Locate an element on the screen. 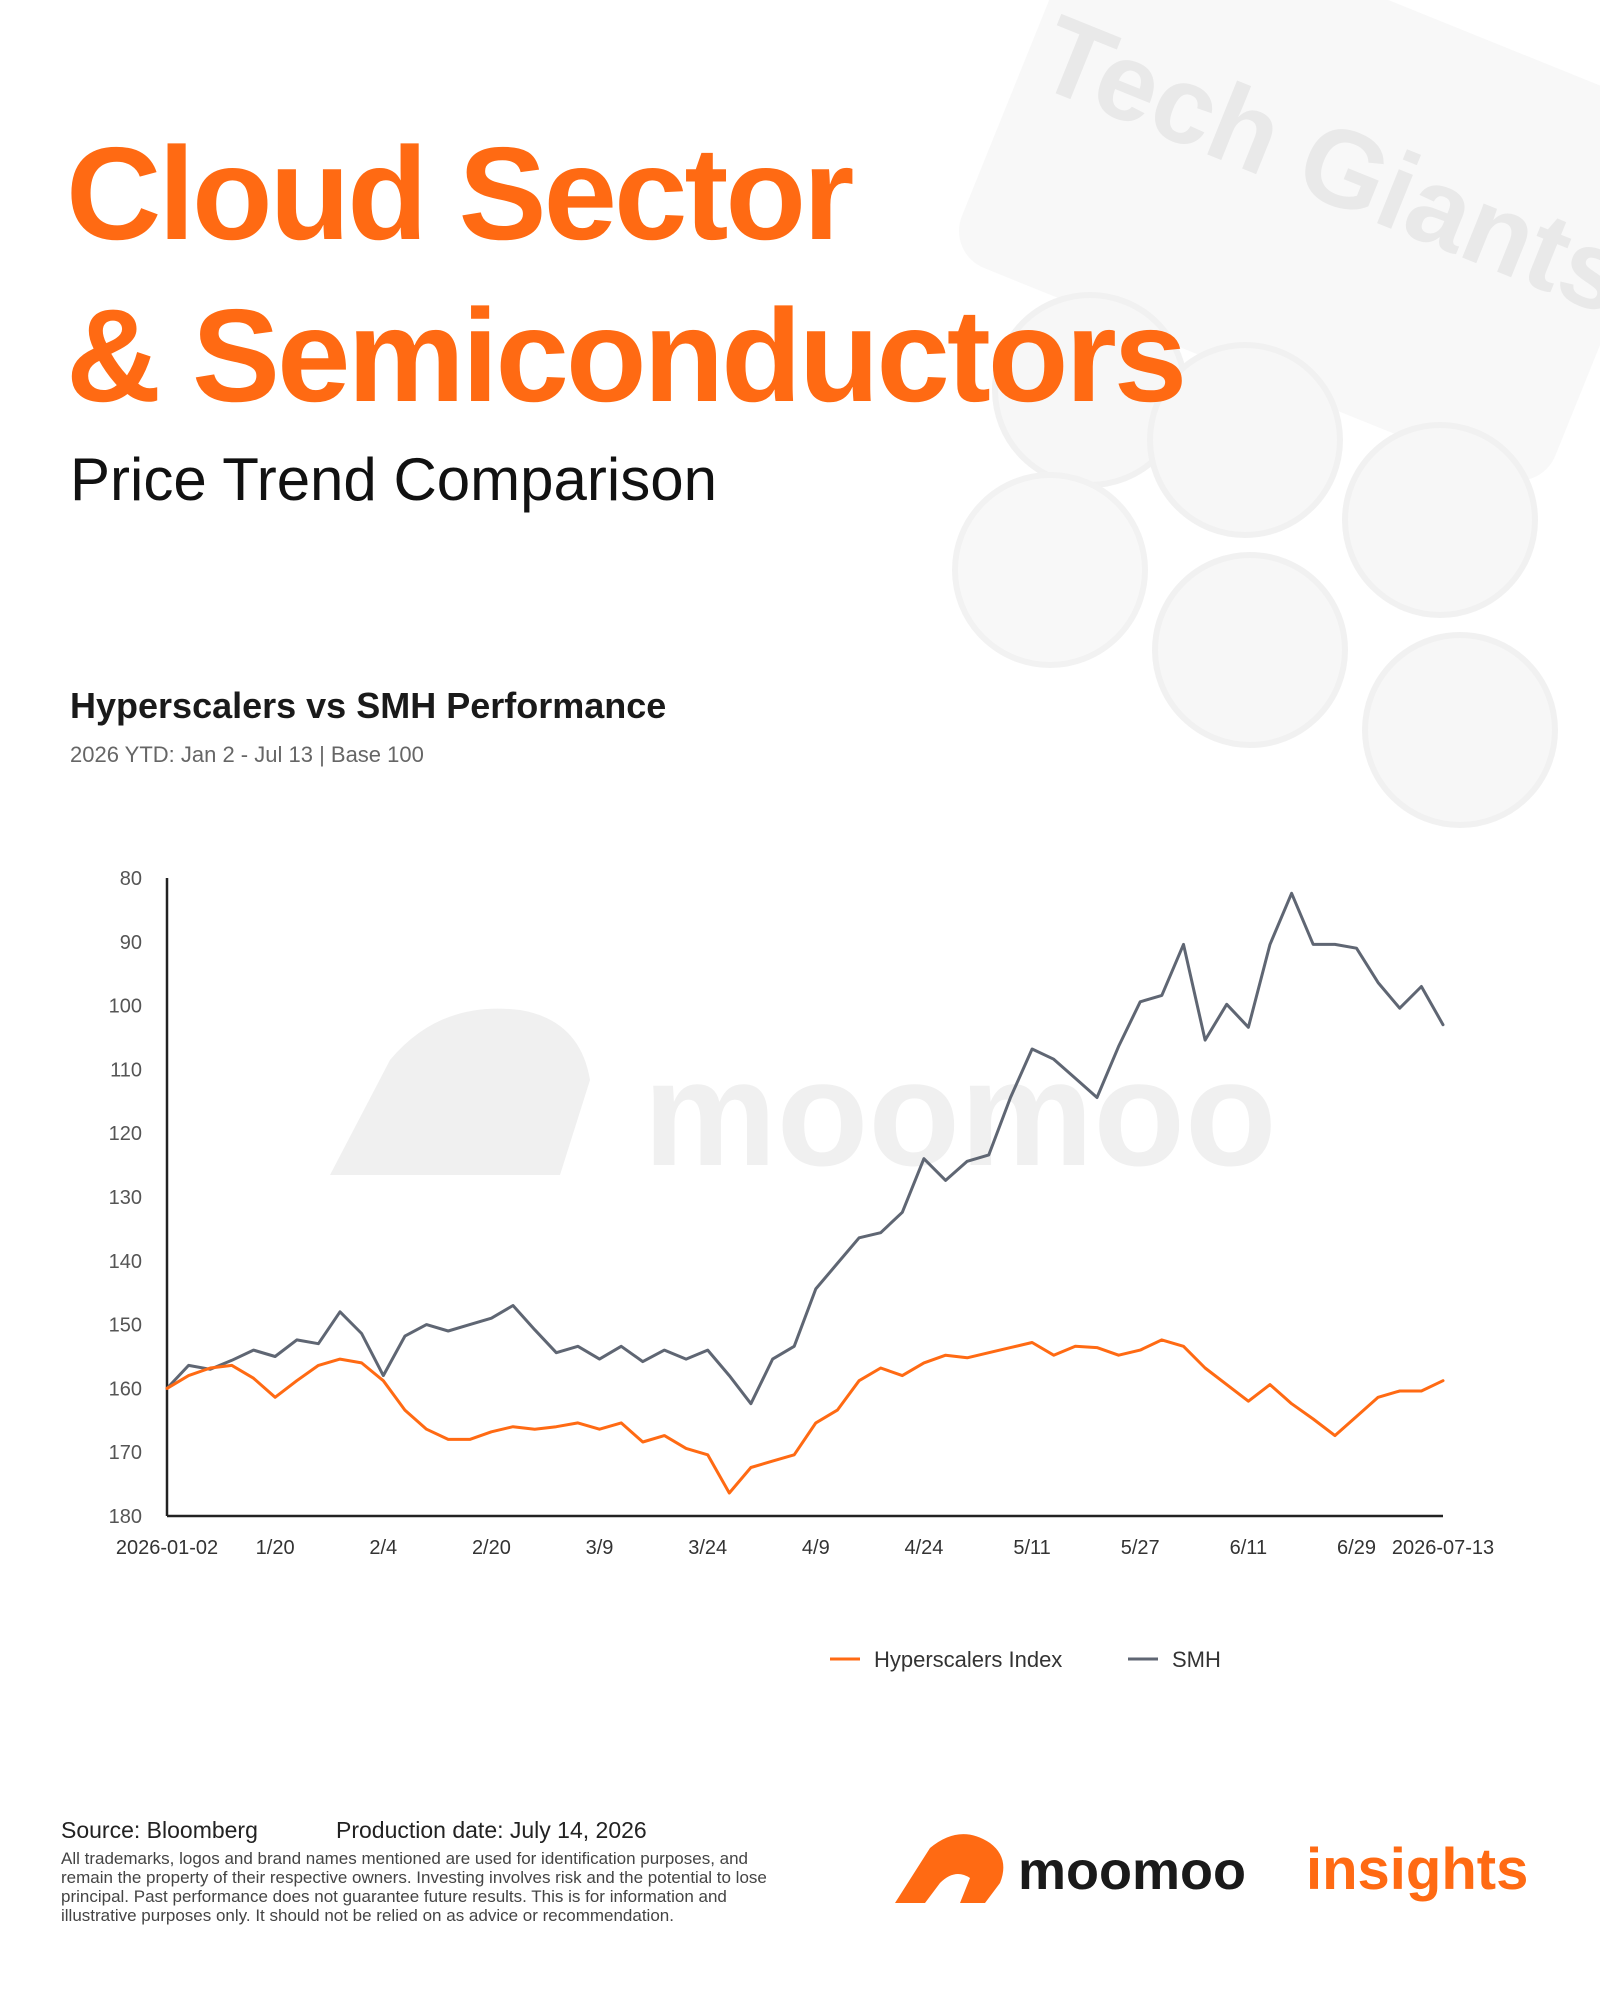 The image size is (1600, 2000). chart-title: Hyperscalers vs SMH Performance is located at coordinates (368, 705).